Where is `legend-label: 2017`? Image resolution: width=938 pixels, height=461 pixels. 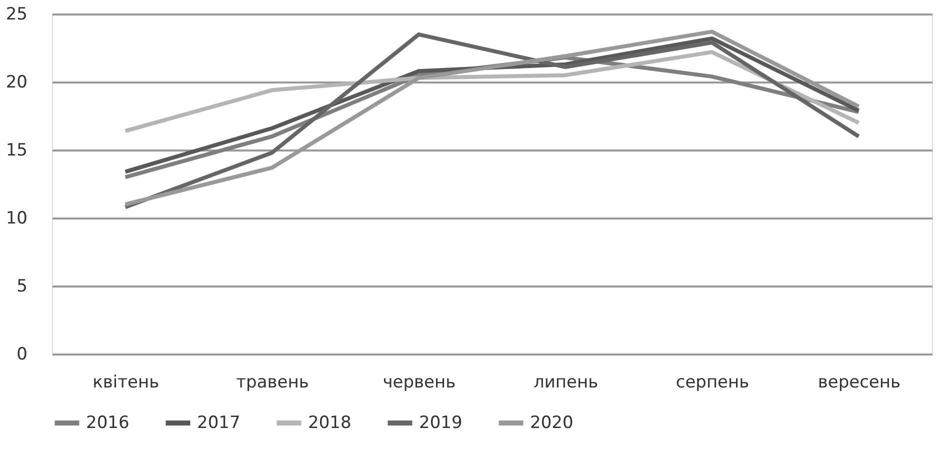 legend-label: 2017 is located at coordinates (218, 423).